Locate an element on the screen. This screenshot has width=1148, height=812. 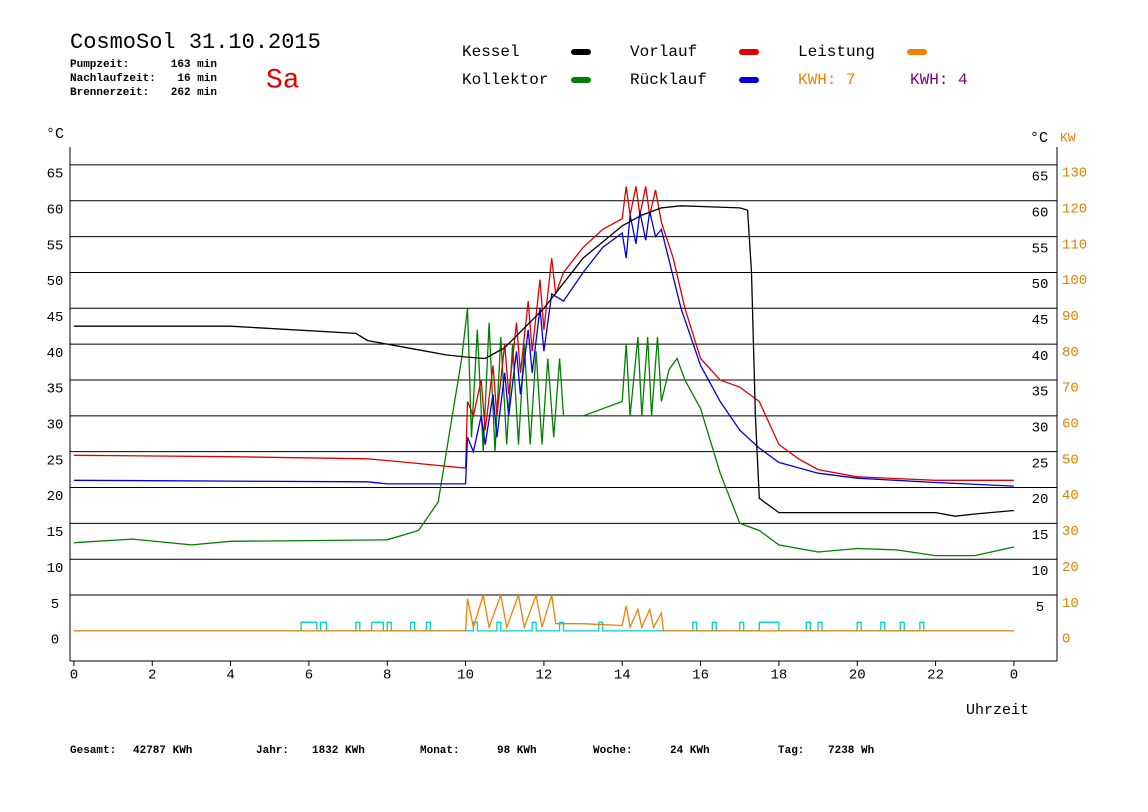
y2-tick-label: 70 is located at coordinates (1070, 389).